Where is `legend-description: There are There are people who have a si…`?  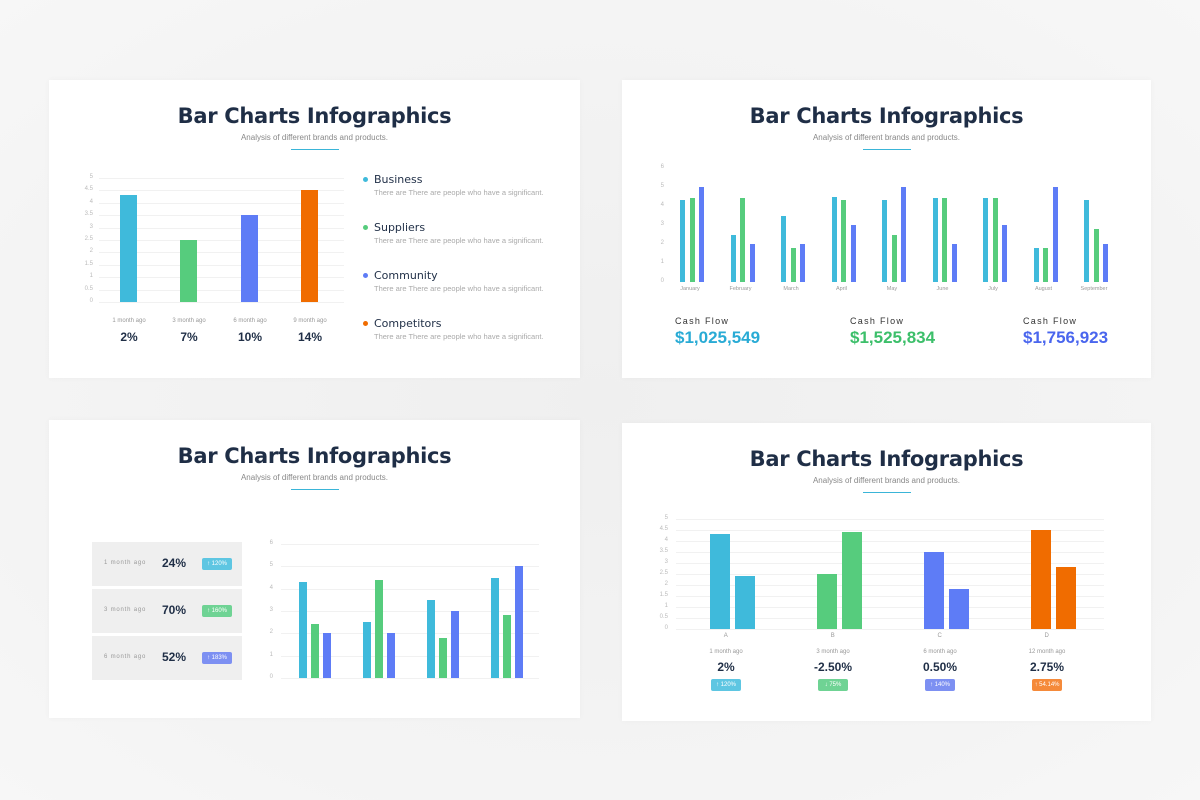 legend-description: There are There are people who have a si… is located at coordinates (459, 240).